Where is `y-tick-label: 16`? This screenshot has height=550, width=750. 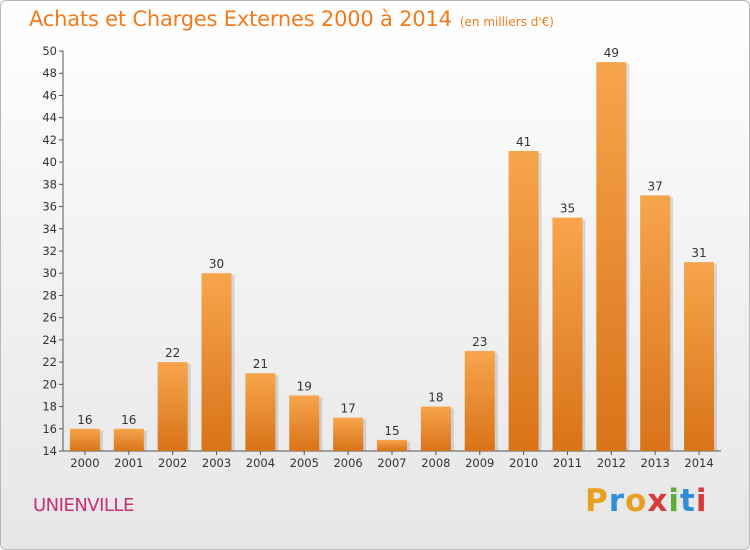
y-tick-label: 16 is located at coordinates (49, 429).